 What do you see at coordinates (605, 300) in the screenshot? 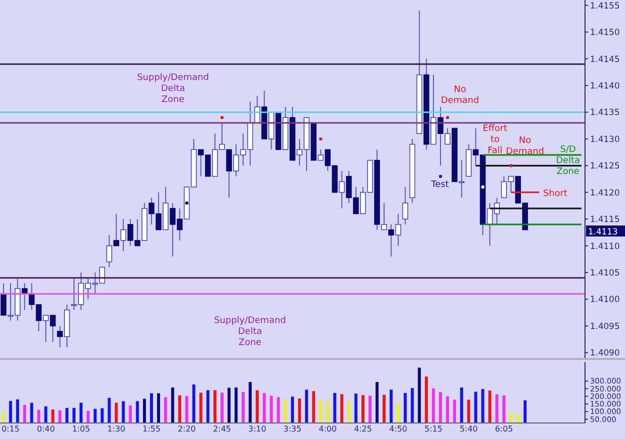
I see `y-tick-label: 1.4100` at bounding box center [605, 300].